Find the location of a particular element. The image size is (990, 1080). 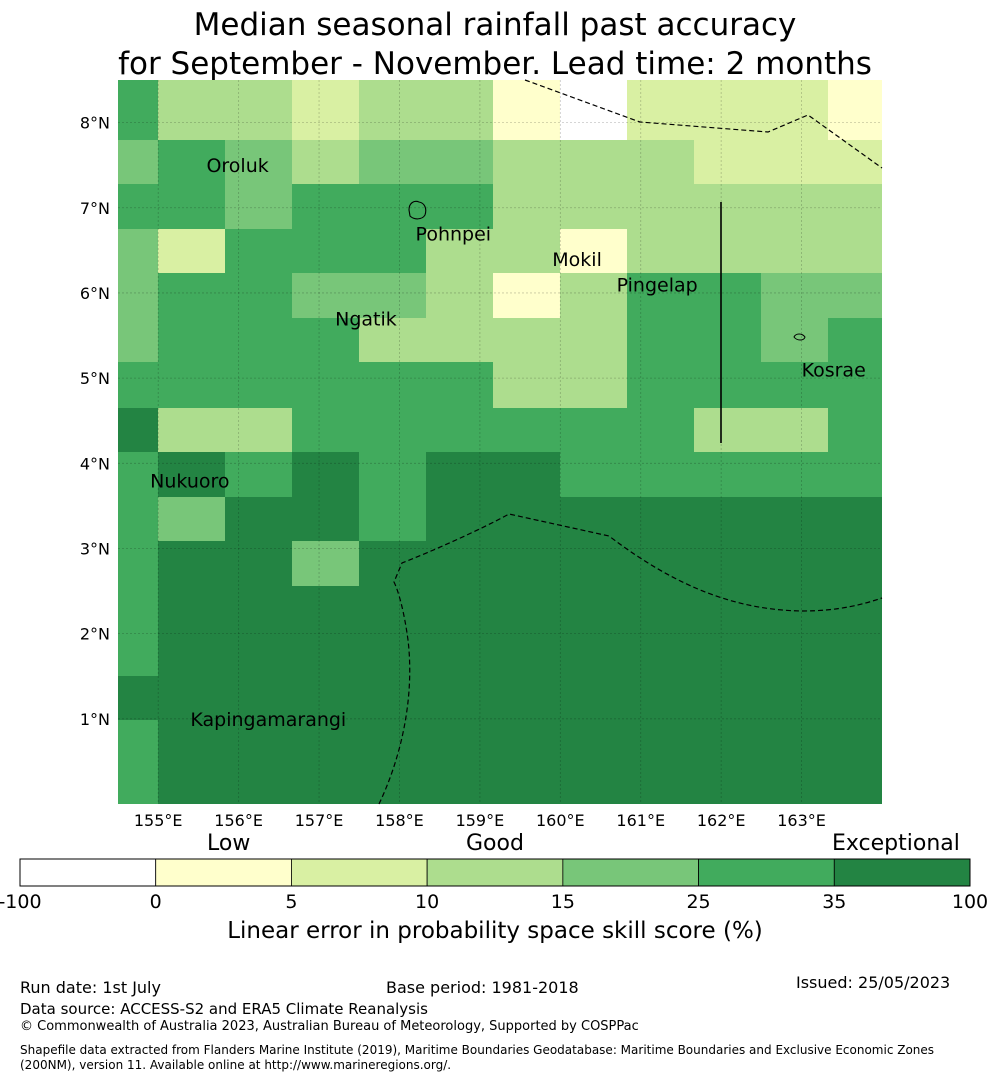

longitude-tick-label: 159°E is located at coordinates (480, 820).